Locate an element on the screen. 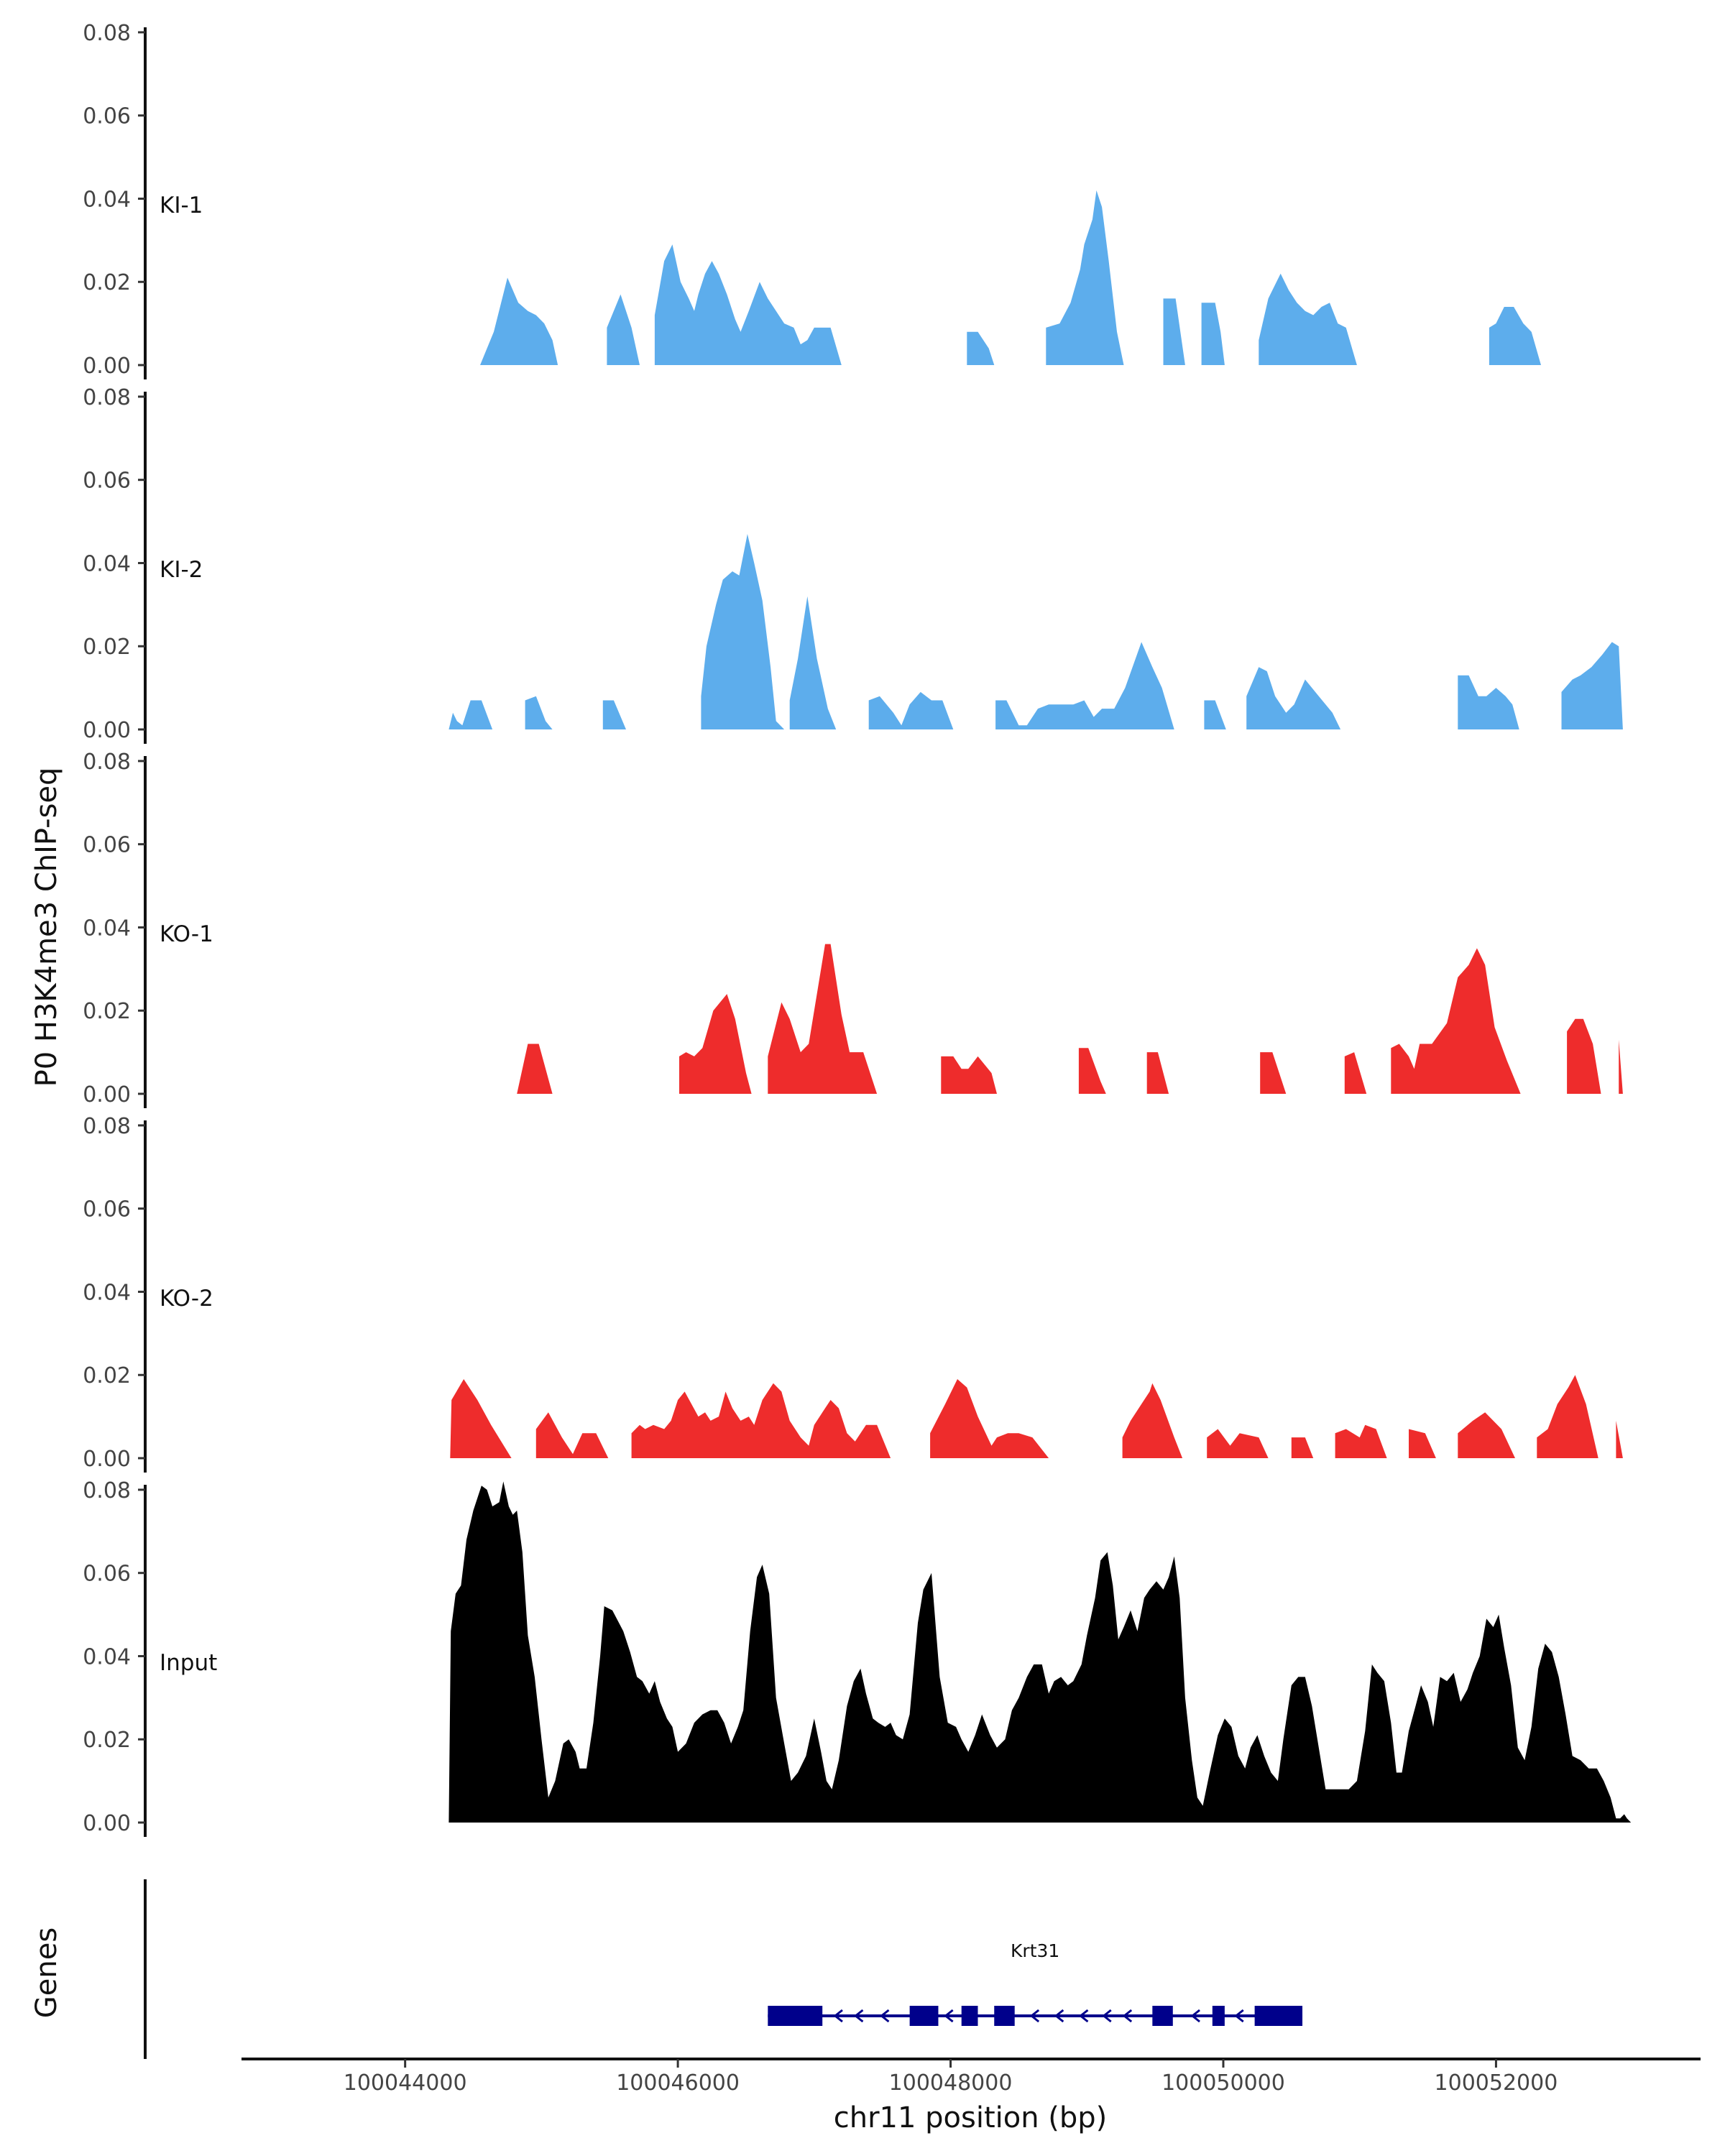  track-panel-ko-2: 0.00 0.02 0.04 0.06 0.08 KO-2 is located at coordinates (853, 1293).